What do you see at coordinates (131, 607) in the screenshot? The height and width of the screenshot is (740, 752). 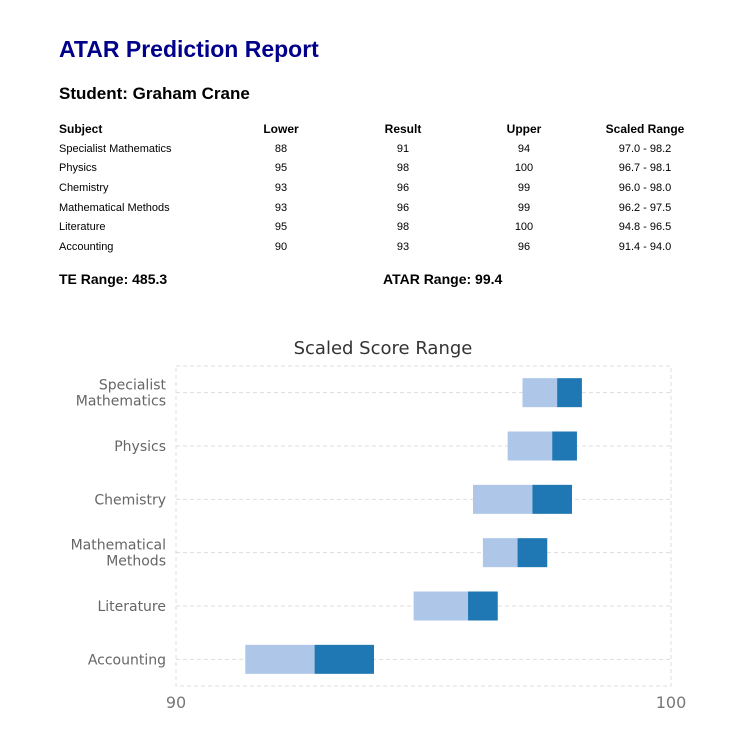 I see `category-label: Literature` at bounding box center [131, 607].